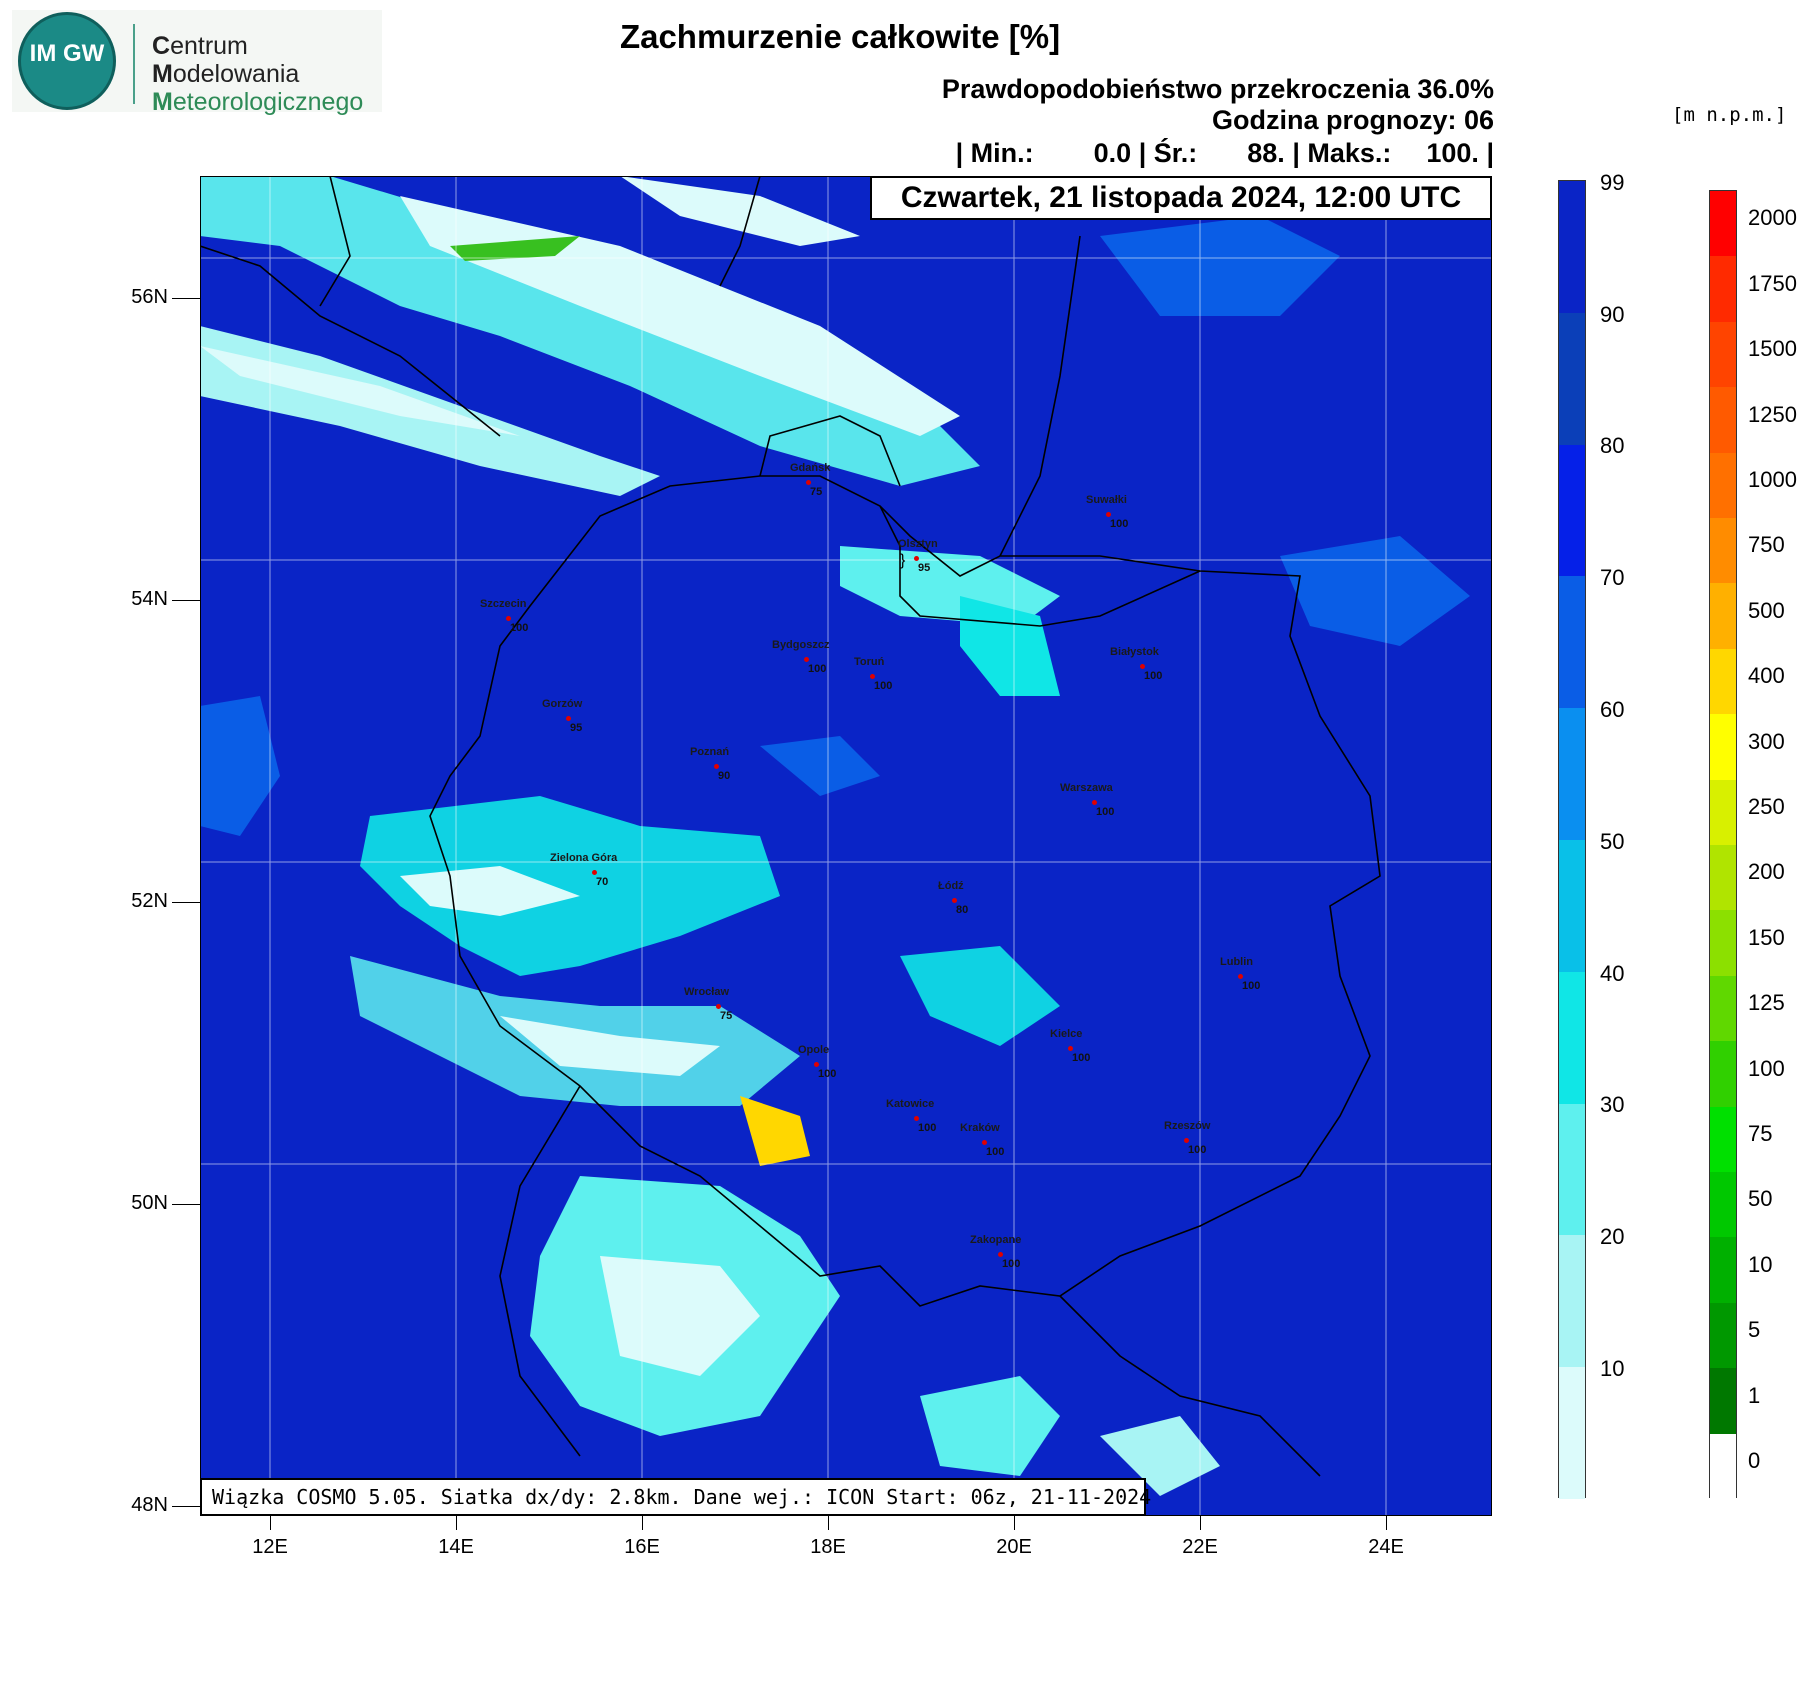  What do you see at coordinates (810, 468) in the screenshot?
I see `city-name: Gdańsk` at bounding box center [810, 468].